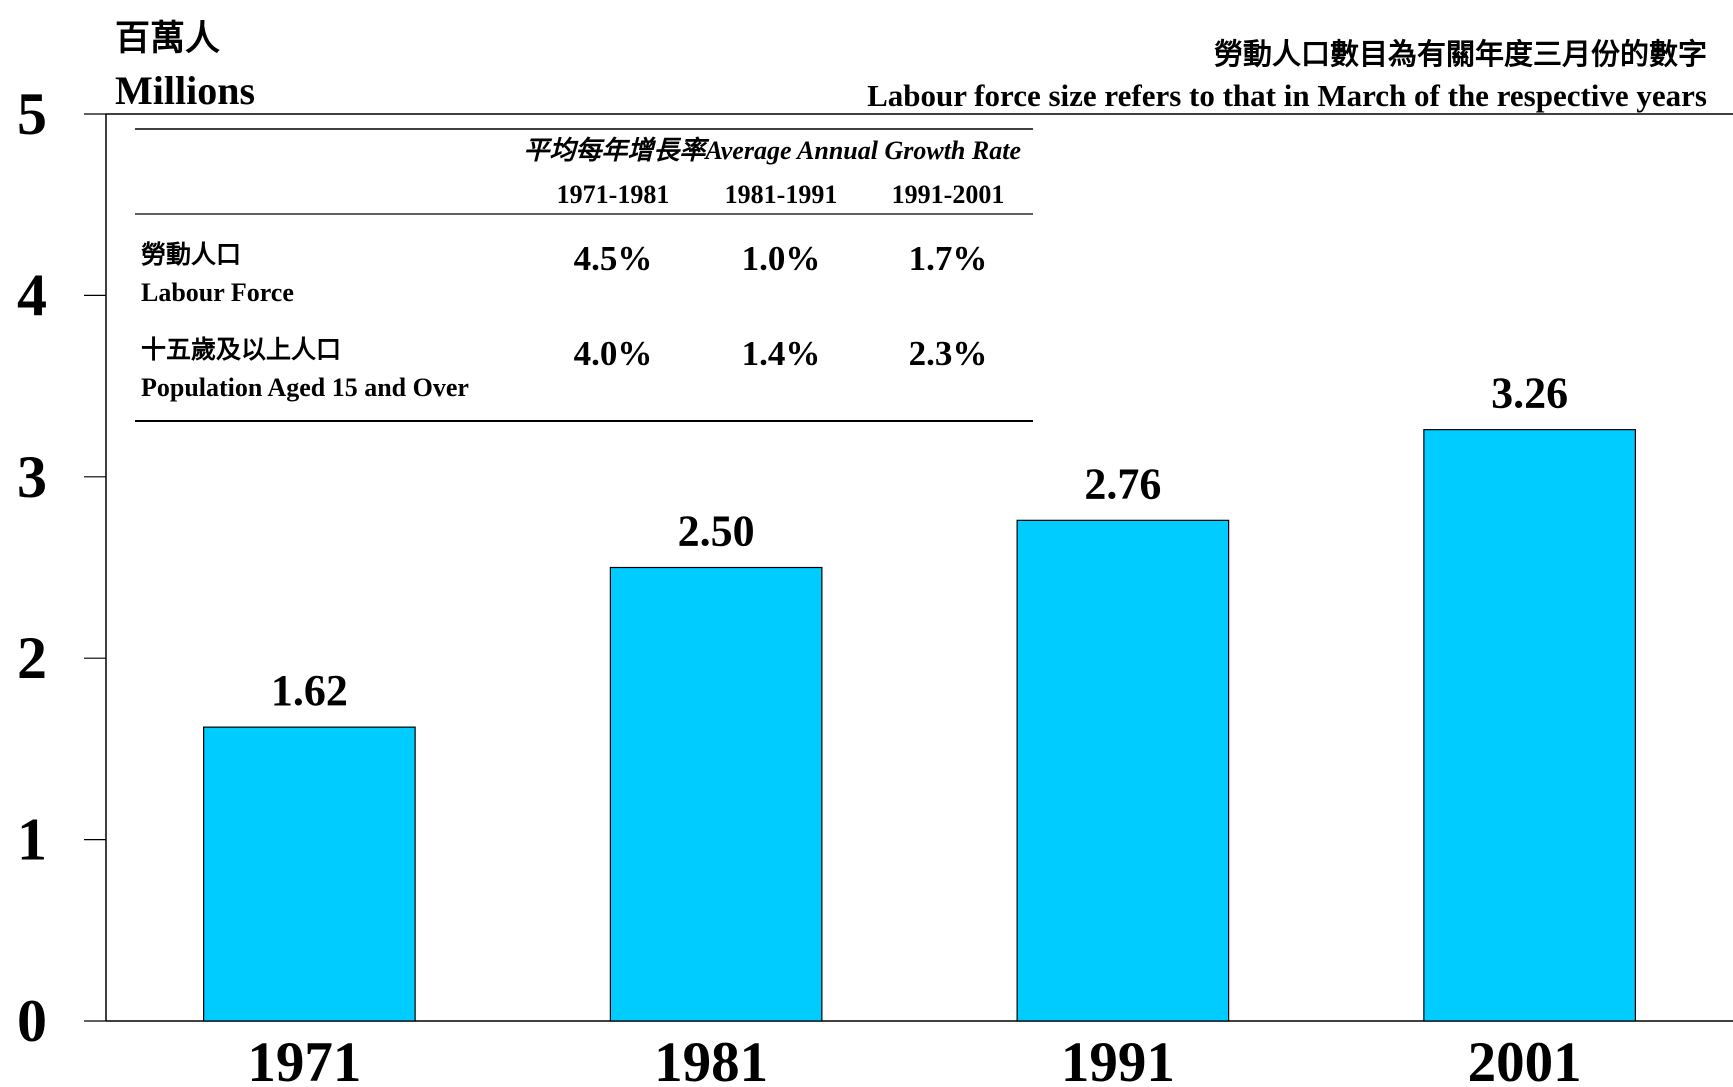 The height and width of the screenshot is (1087, 1733). What do you see at coordinates (167, 38) in the screenshot?
I see `unit-zh: 百萬人` at bounding box center [167, 38].